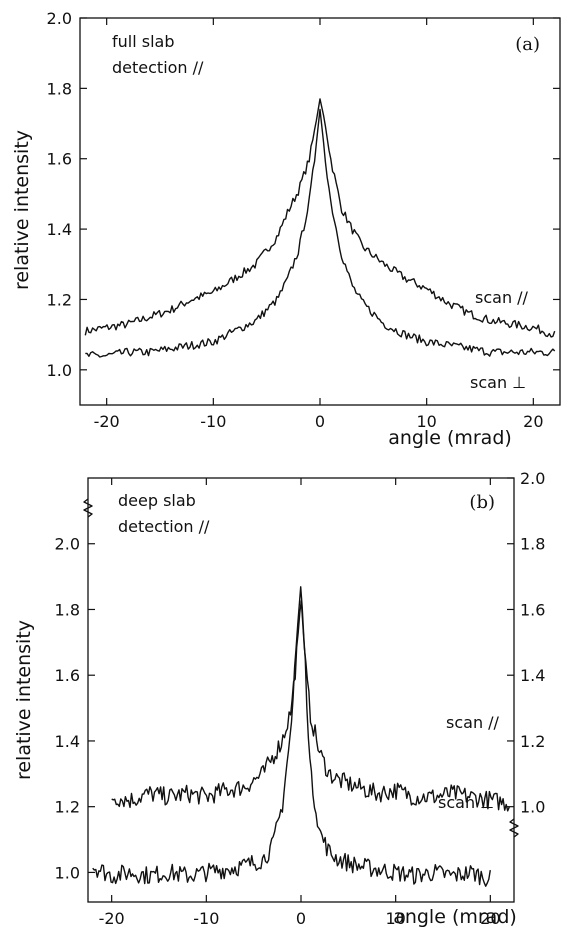  I want to click on y-tick-label-right: 1.0, so click(532, 807).